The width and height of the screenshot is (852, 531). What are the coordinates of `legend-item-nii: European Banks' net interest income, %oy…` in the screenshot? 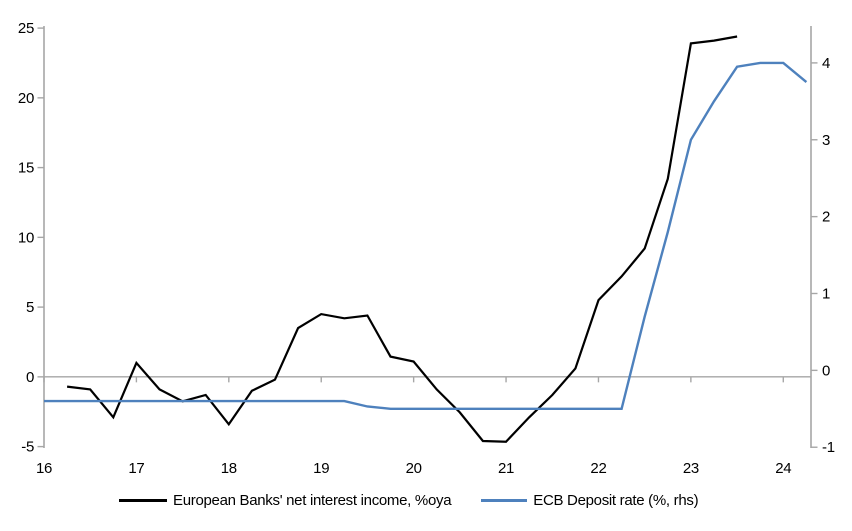 It's located at (285, 500).